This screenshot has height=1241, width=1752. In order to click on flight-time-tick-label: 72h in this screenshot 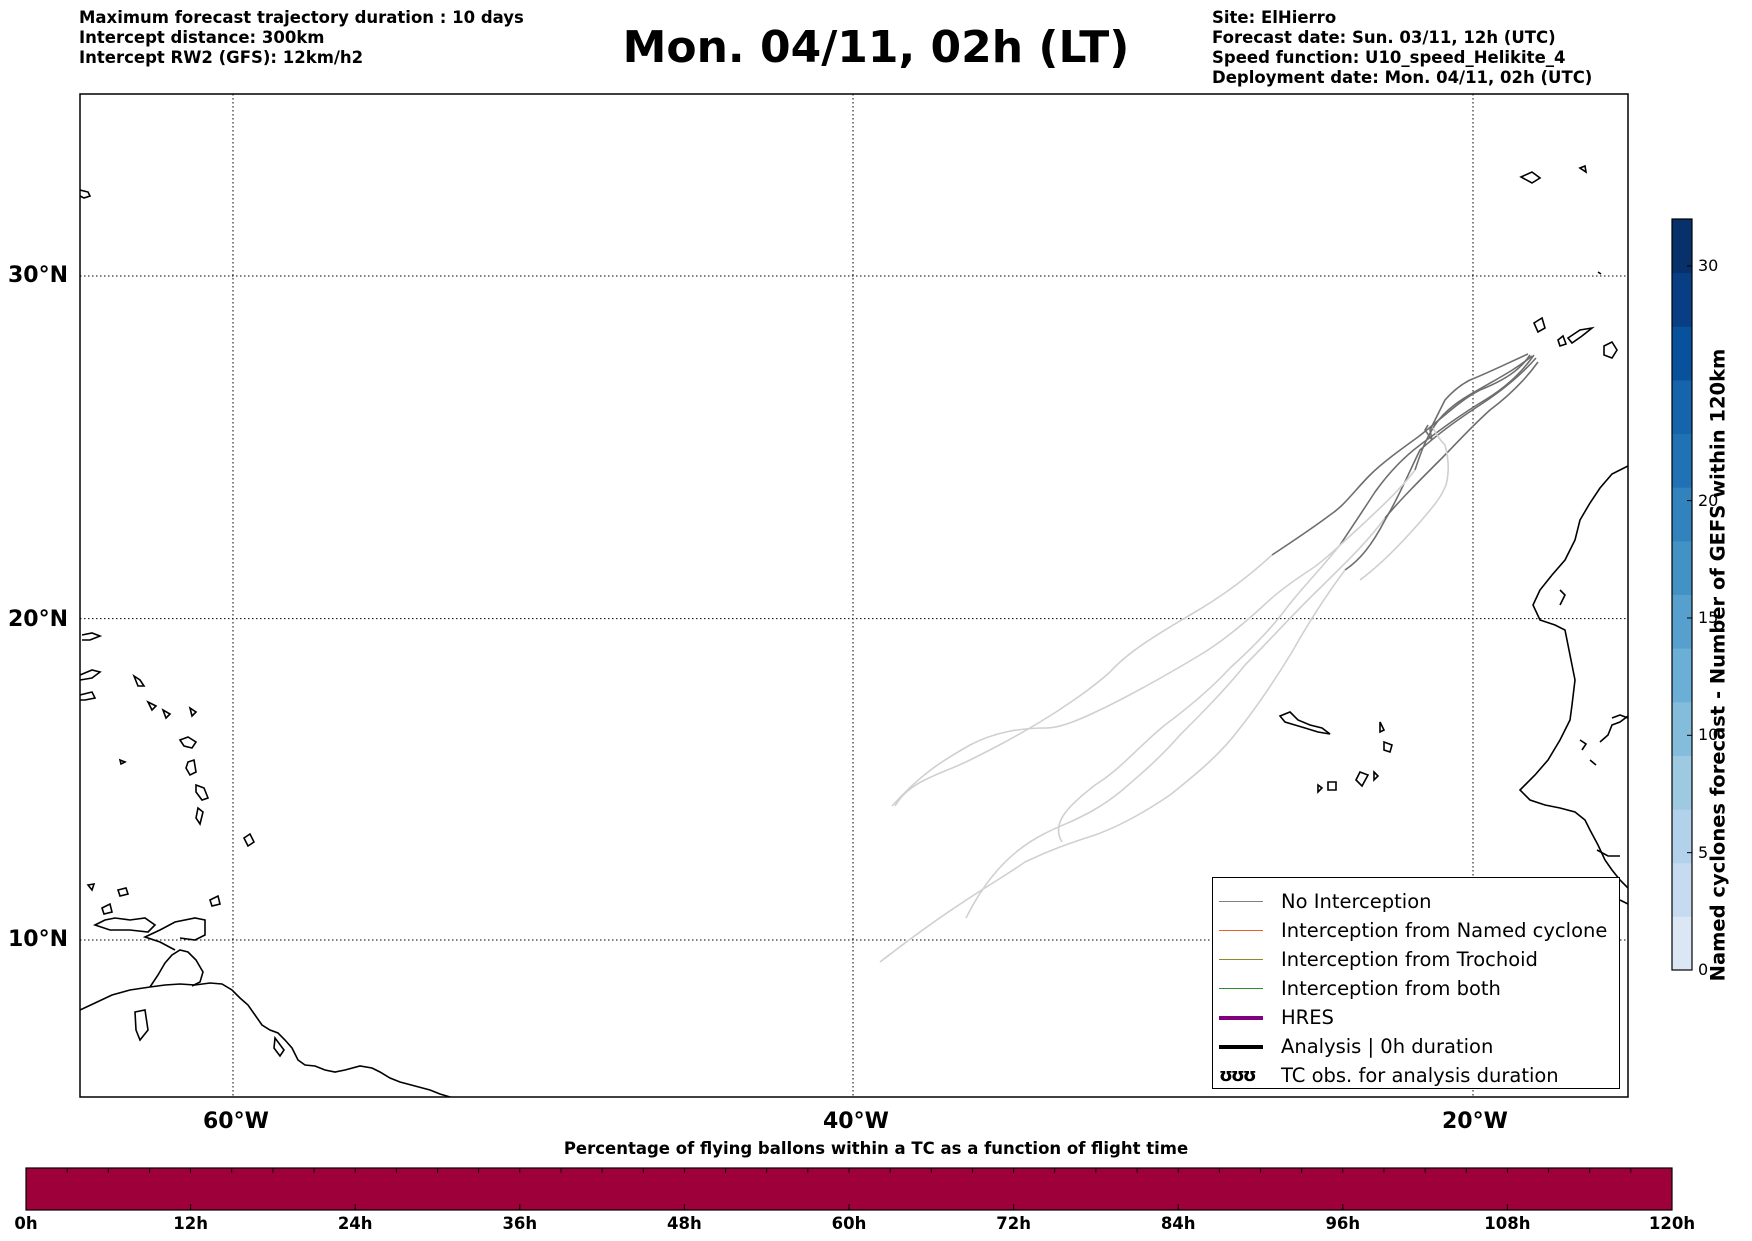, I will do `click(1013, 1223)`.